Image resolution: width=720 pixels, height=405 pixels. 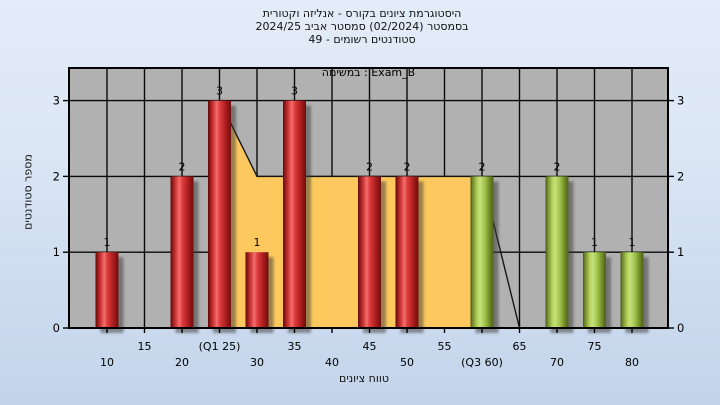 What do you see at coordinates (445, 346) in the screenshot?
I see `x-tick-label-55: 55` at bounding box center [445, 346].